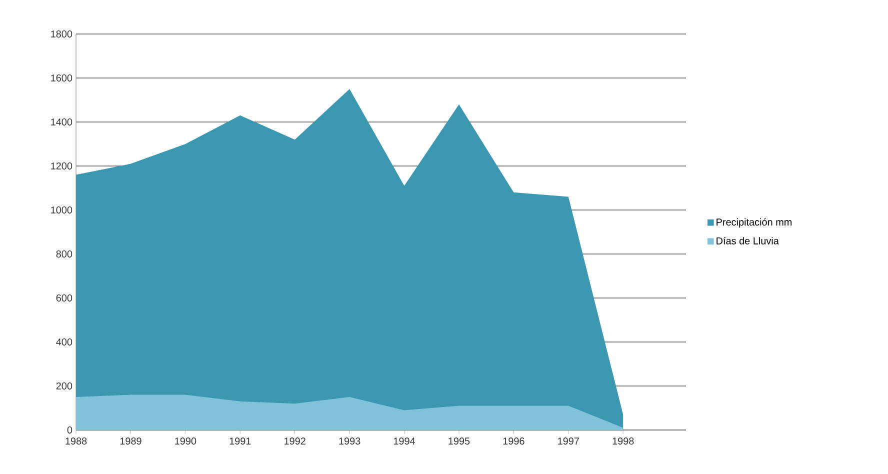 The image size is (888, 474). I want to click on x-tick-label: 1994, so click(405, 441).